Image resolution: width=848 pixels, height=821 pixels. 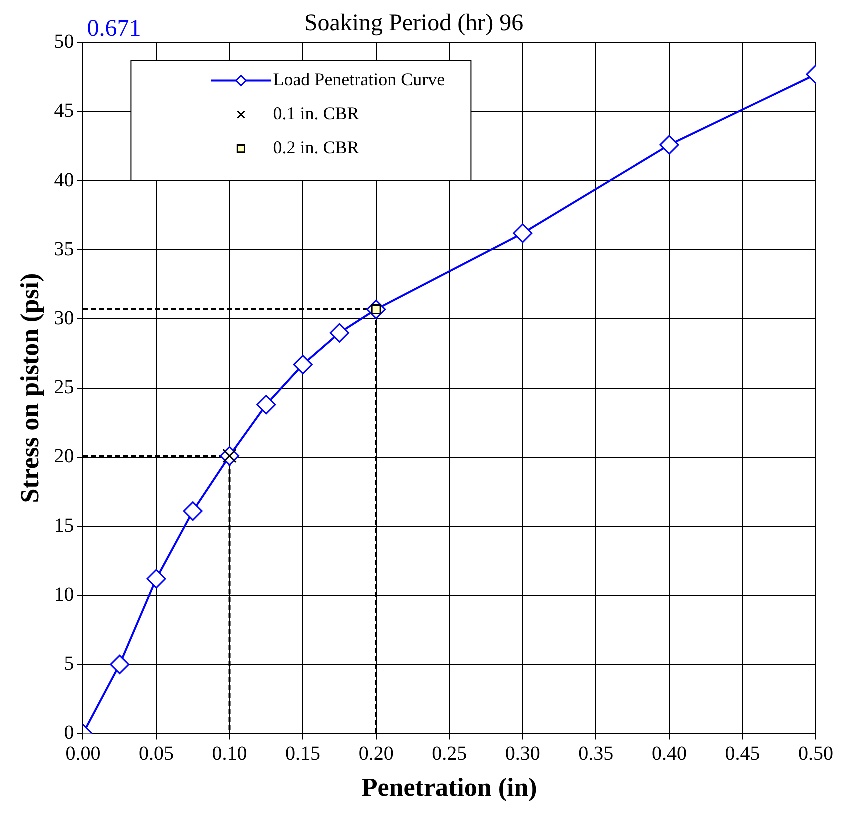 What do you see at coordinates (64, 525) in the screenshot?
I see `y-tick-label: 15` at bounding box center [64, 525].